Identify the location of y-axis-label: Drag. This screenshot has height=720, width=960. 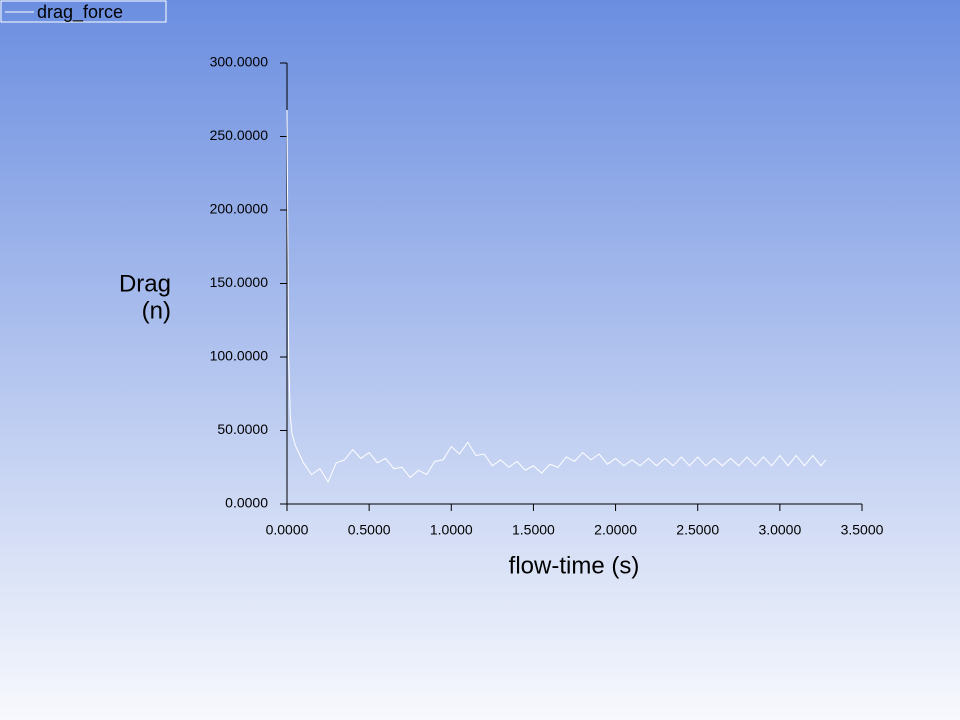
(145, 283).